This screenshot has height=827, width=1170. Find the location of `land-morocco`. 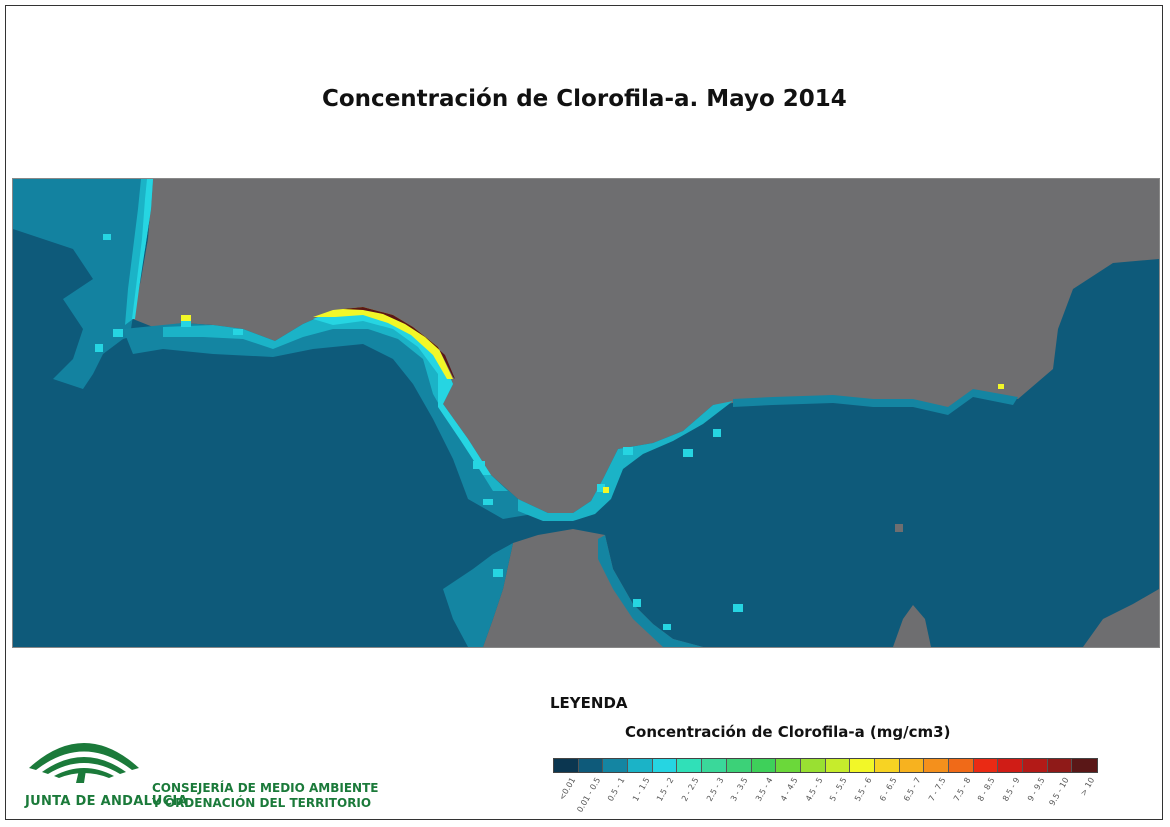

land-morocco is located at coordinates (593, 588).